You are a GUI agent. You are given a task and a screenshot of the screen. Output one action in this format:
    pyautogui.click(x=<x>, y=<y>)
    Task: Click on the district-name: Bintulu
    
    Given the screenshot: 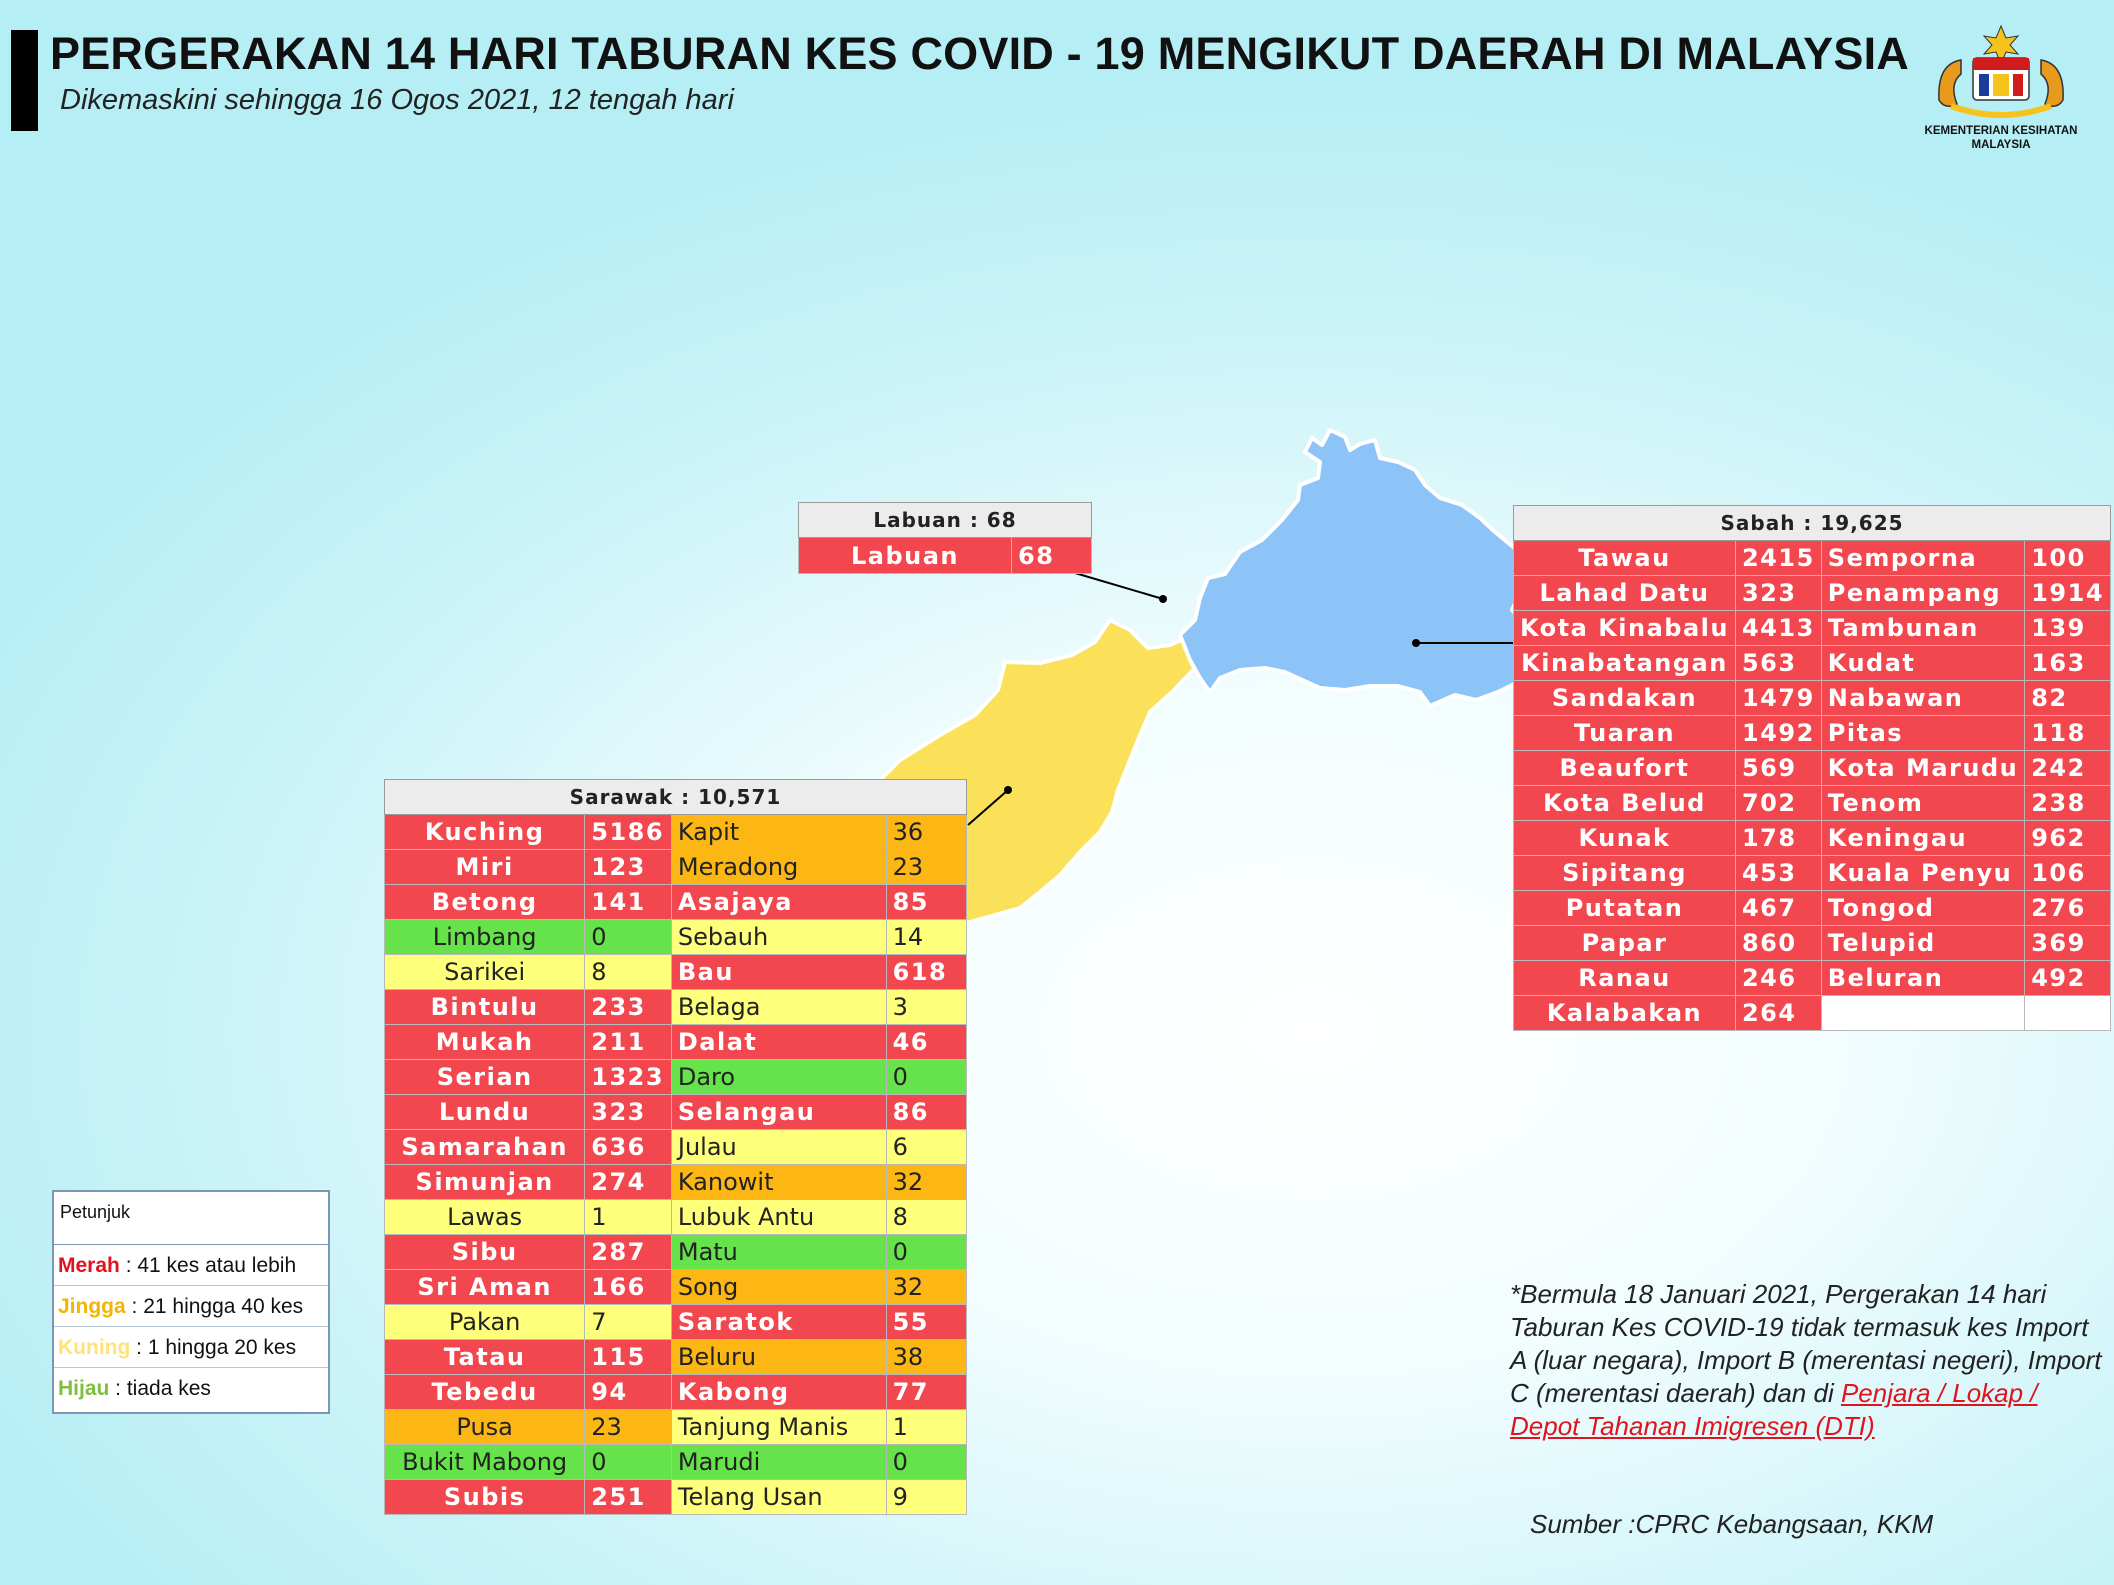 What is the action you would take?
    pyautogui.click(x=484, y=1007)
    